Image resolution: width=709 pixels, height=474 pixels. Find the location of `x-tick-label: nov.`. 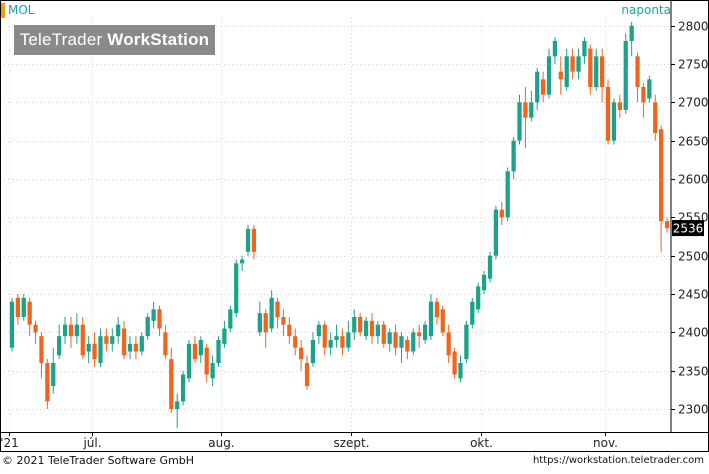

x-tick-label: nov. is located at coordinates (605, 443).